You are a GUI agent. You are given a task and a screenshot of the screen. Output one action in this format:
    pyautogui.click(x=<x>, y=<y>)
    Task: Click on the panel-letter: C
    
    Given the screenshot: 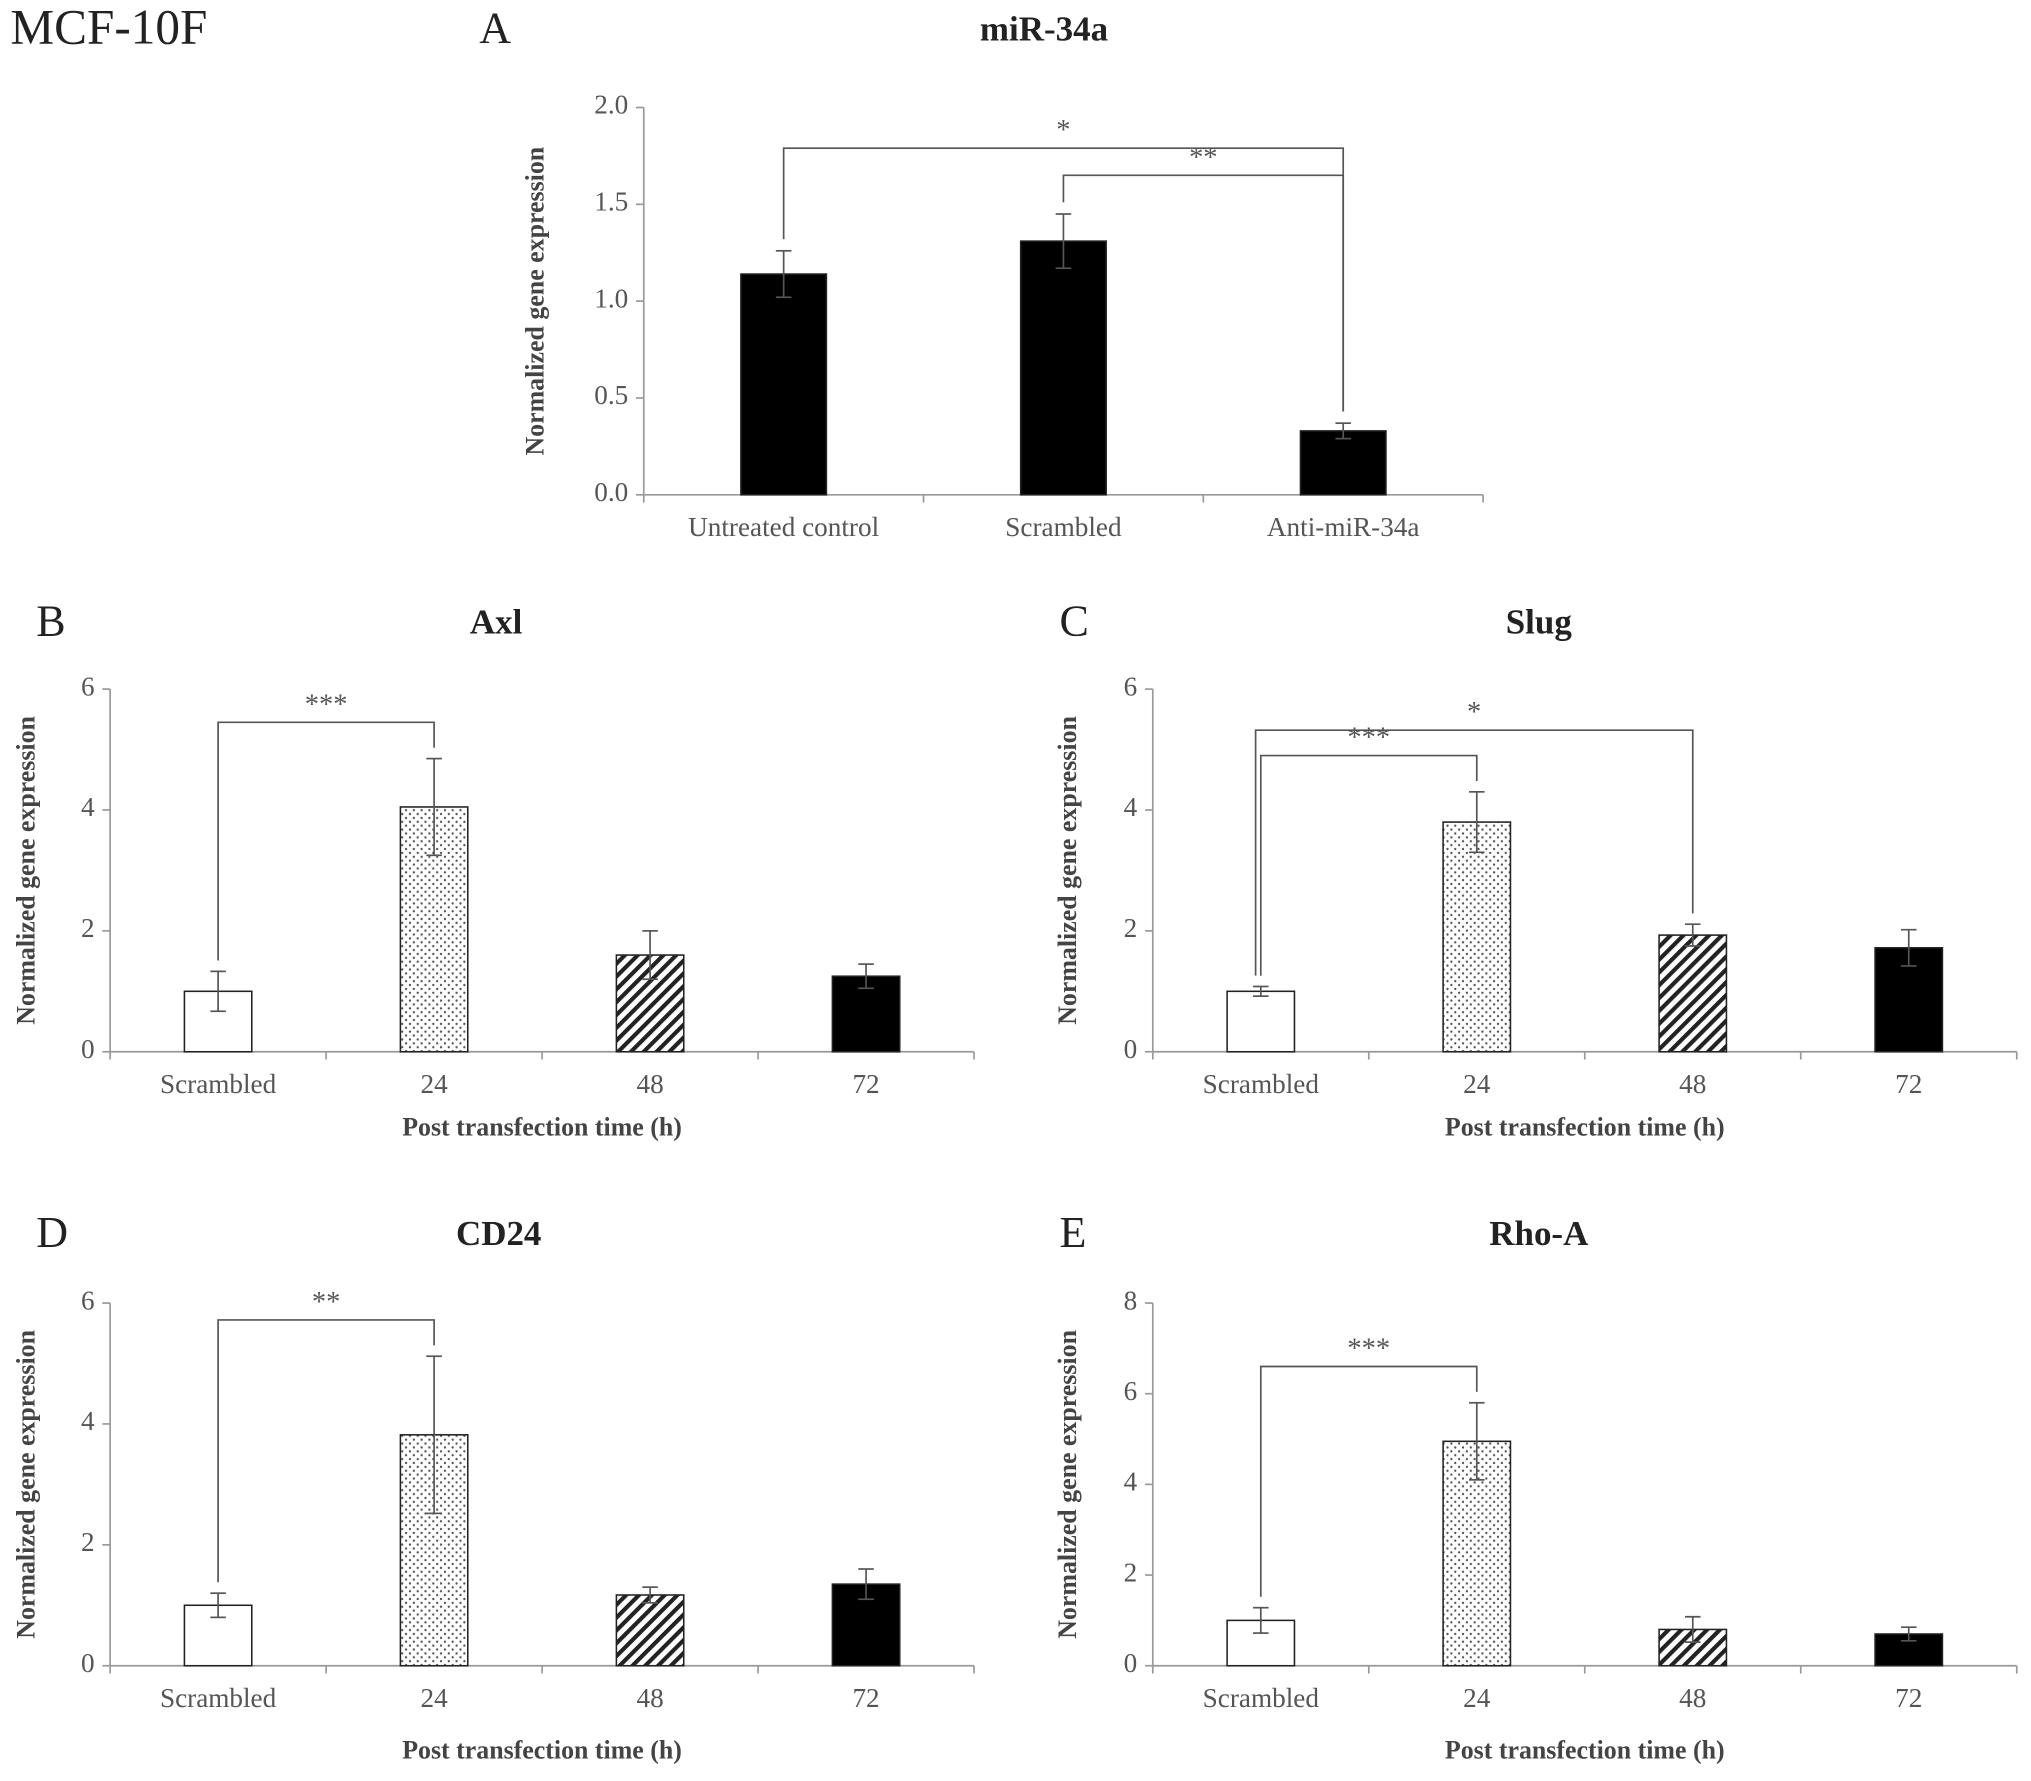 What is the action you would take?
    pyautogui.click(x=1074, y=621)
    